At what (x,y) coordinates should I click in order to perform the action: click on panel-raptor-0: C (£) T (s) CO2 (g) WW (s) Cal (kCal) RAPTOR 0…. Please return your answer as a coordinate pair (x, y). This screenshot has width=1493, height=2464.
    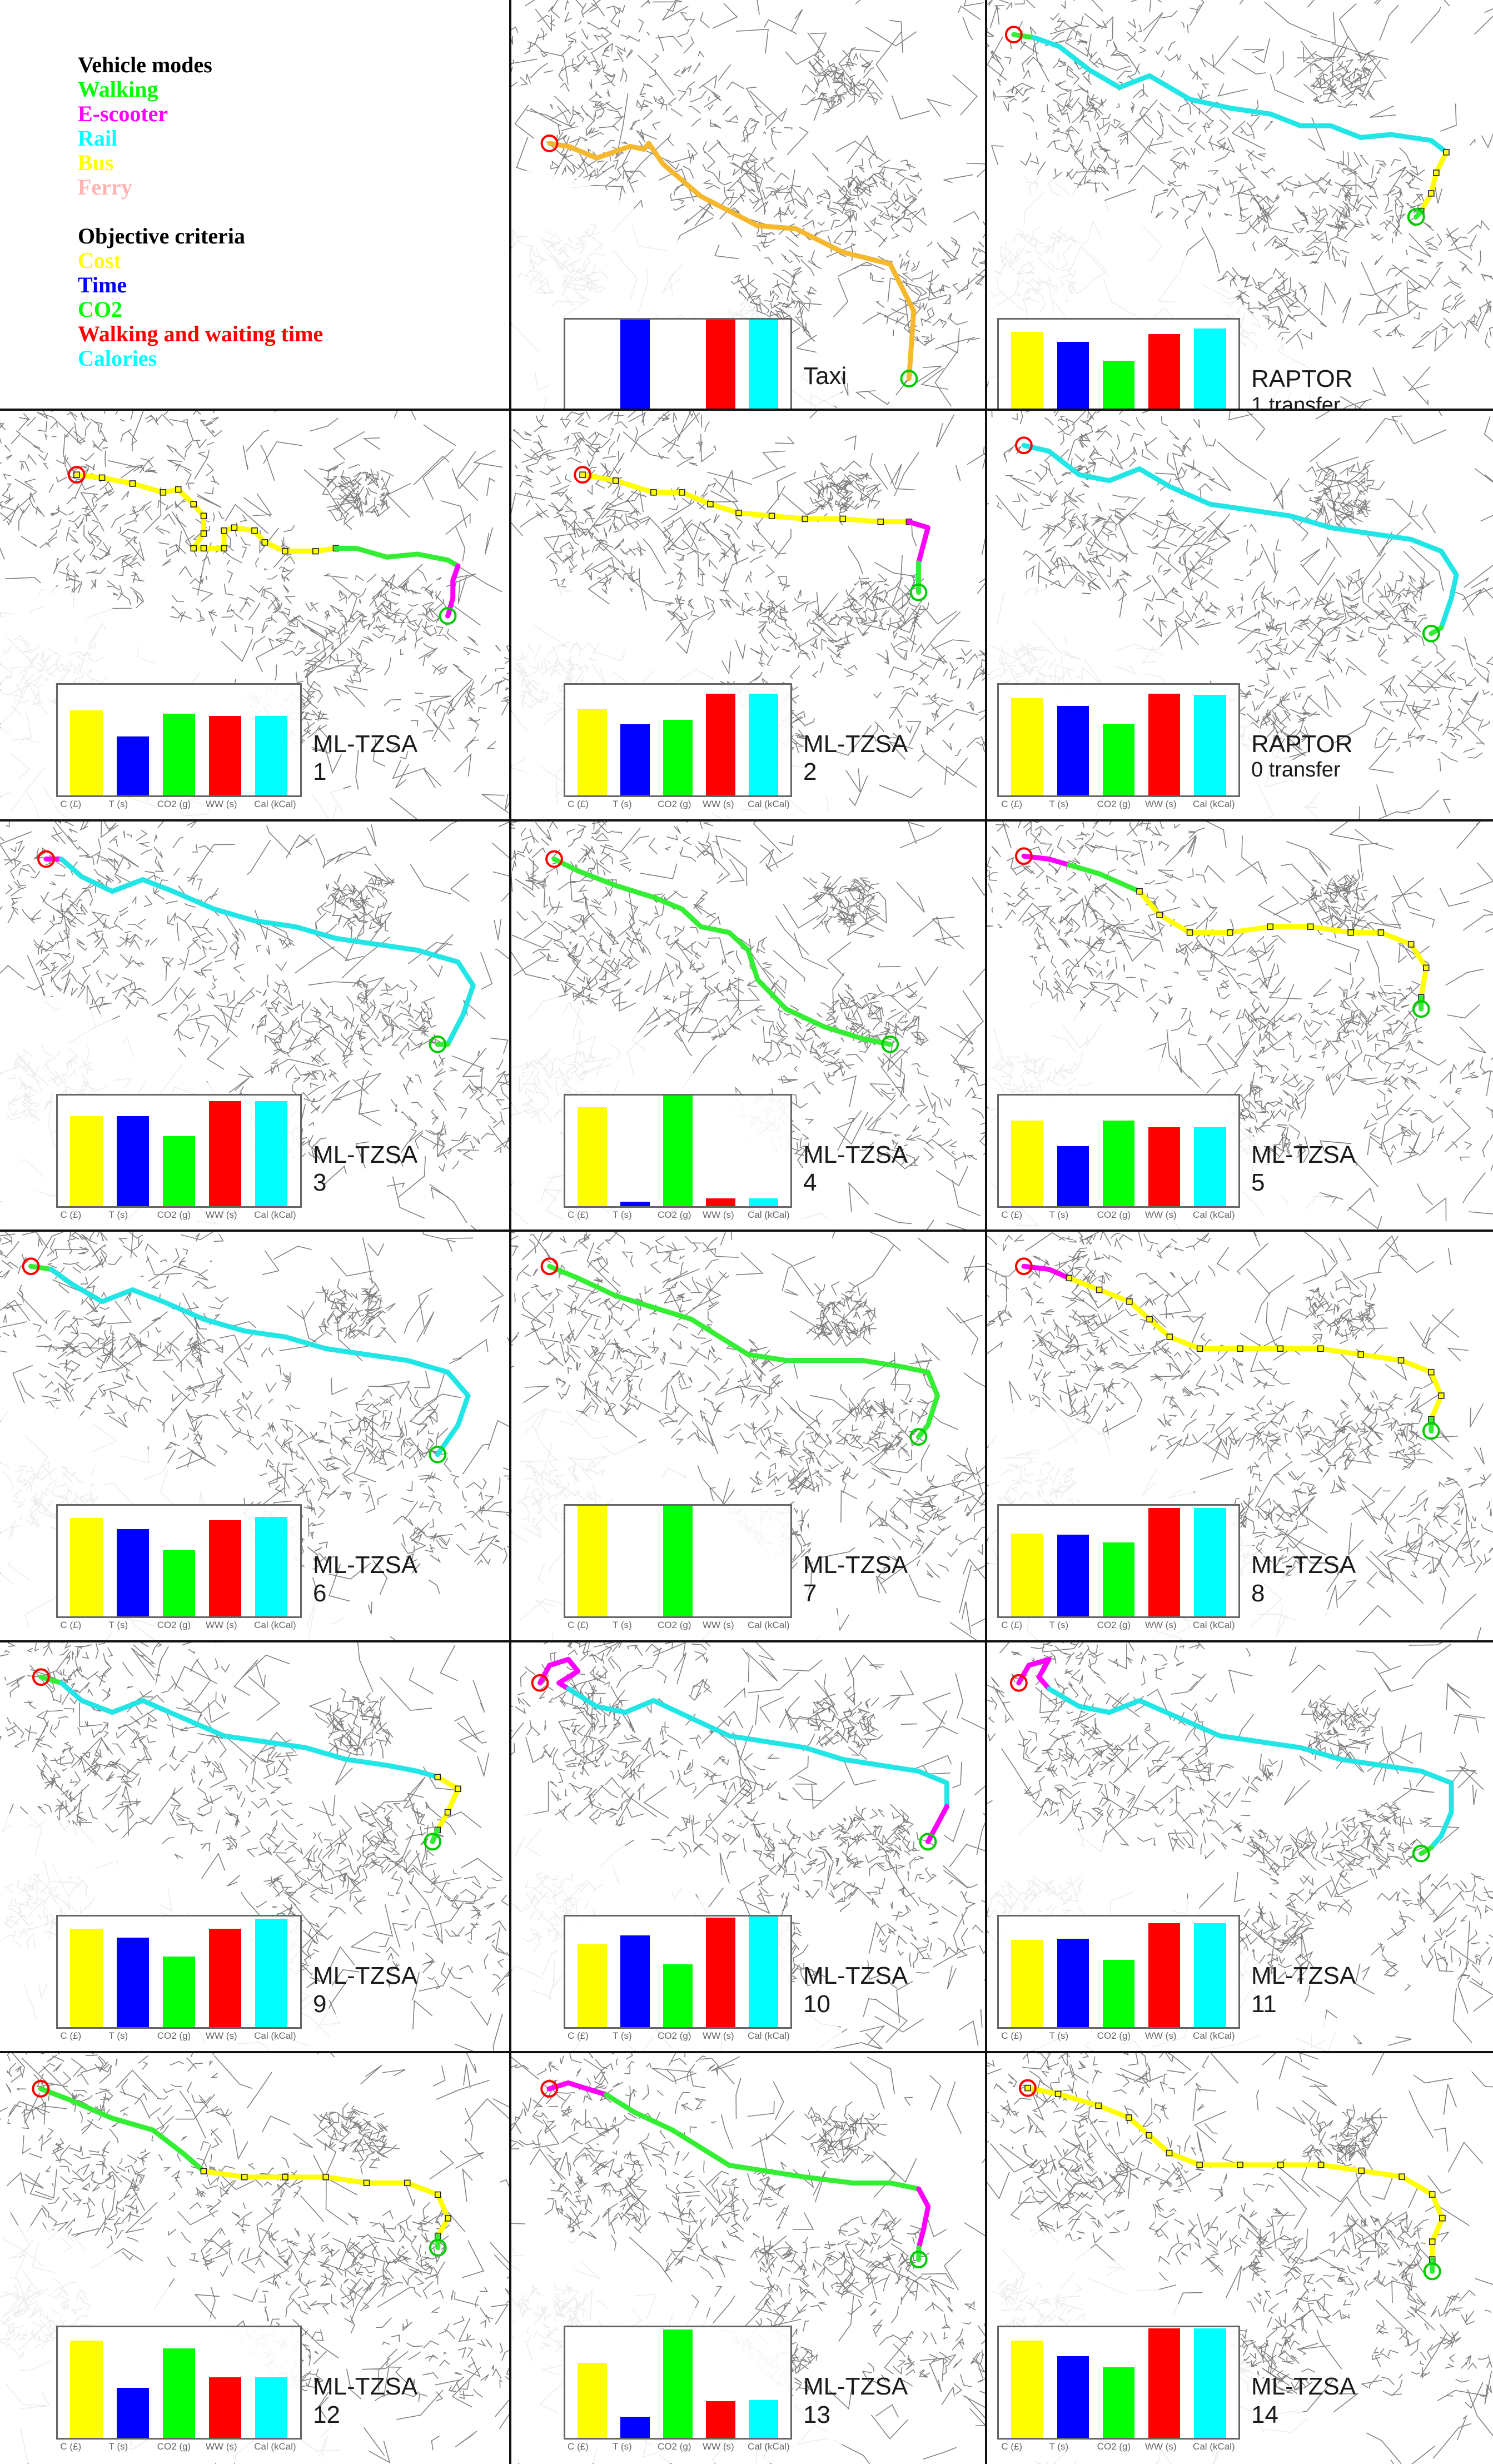
    Looking at the image, I should click on (1240, 616).